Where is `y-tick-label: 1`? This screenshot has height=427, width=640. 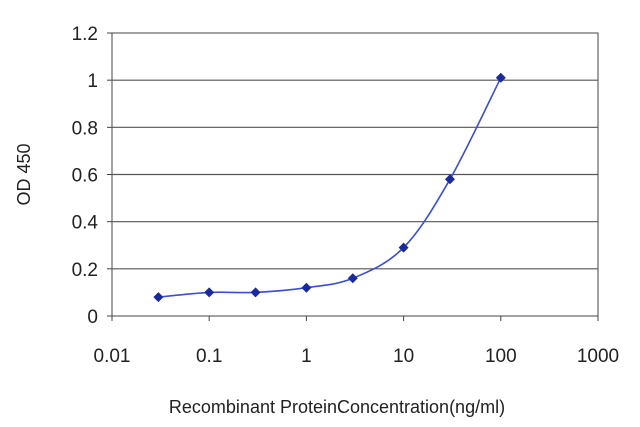 y-tick-label: 1 is located at coordinates (92, 81).